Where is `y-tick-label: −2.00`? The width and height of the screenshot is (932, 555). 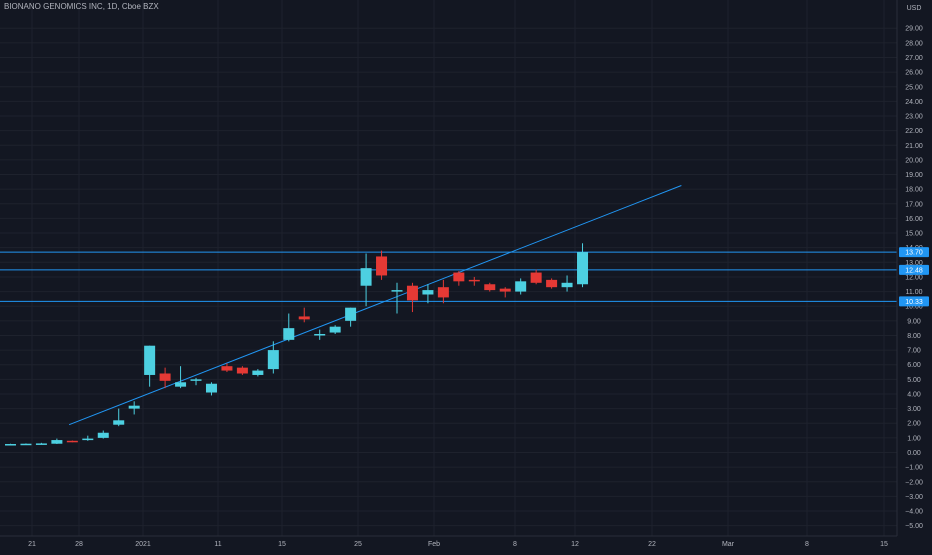
y-tick-label: −2.00 is located at coordinates (914, 482).